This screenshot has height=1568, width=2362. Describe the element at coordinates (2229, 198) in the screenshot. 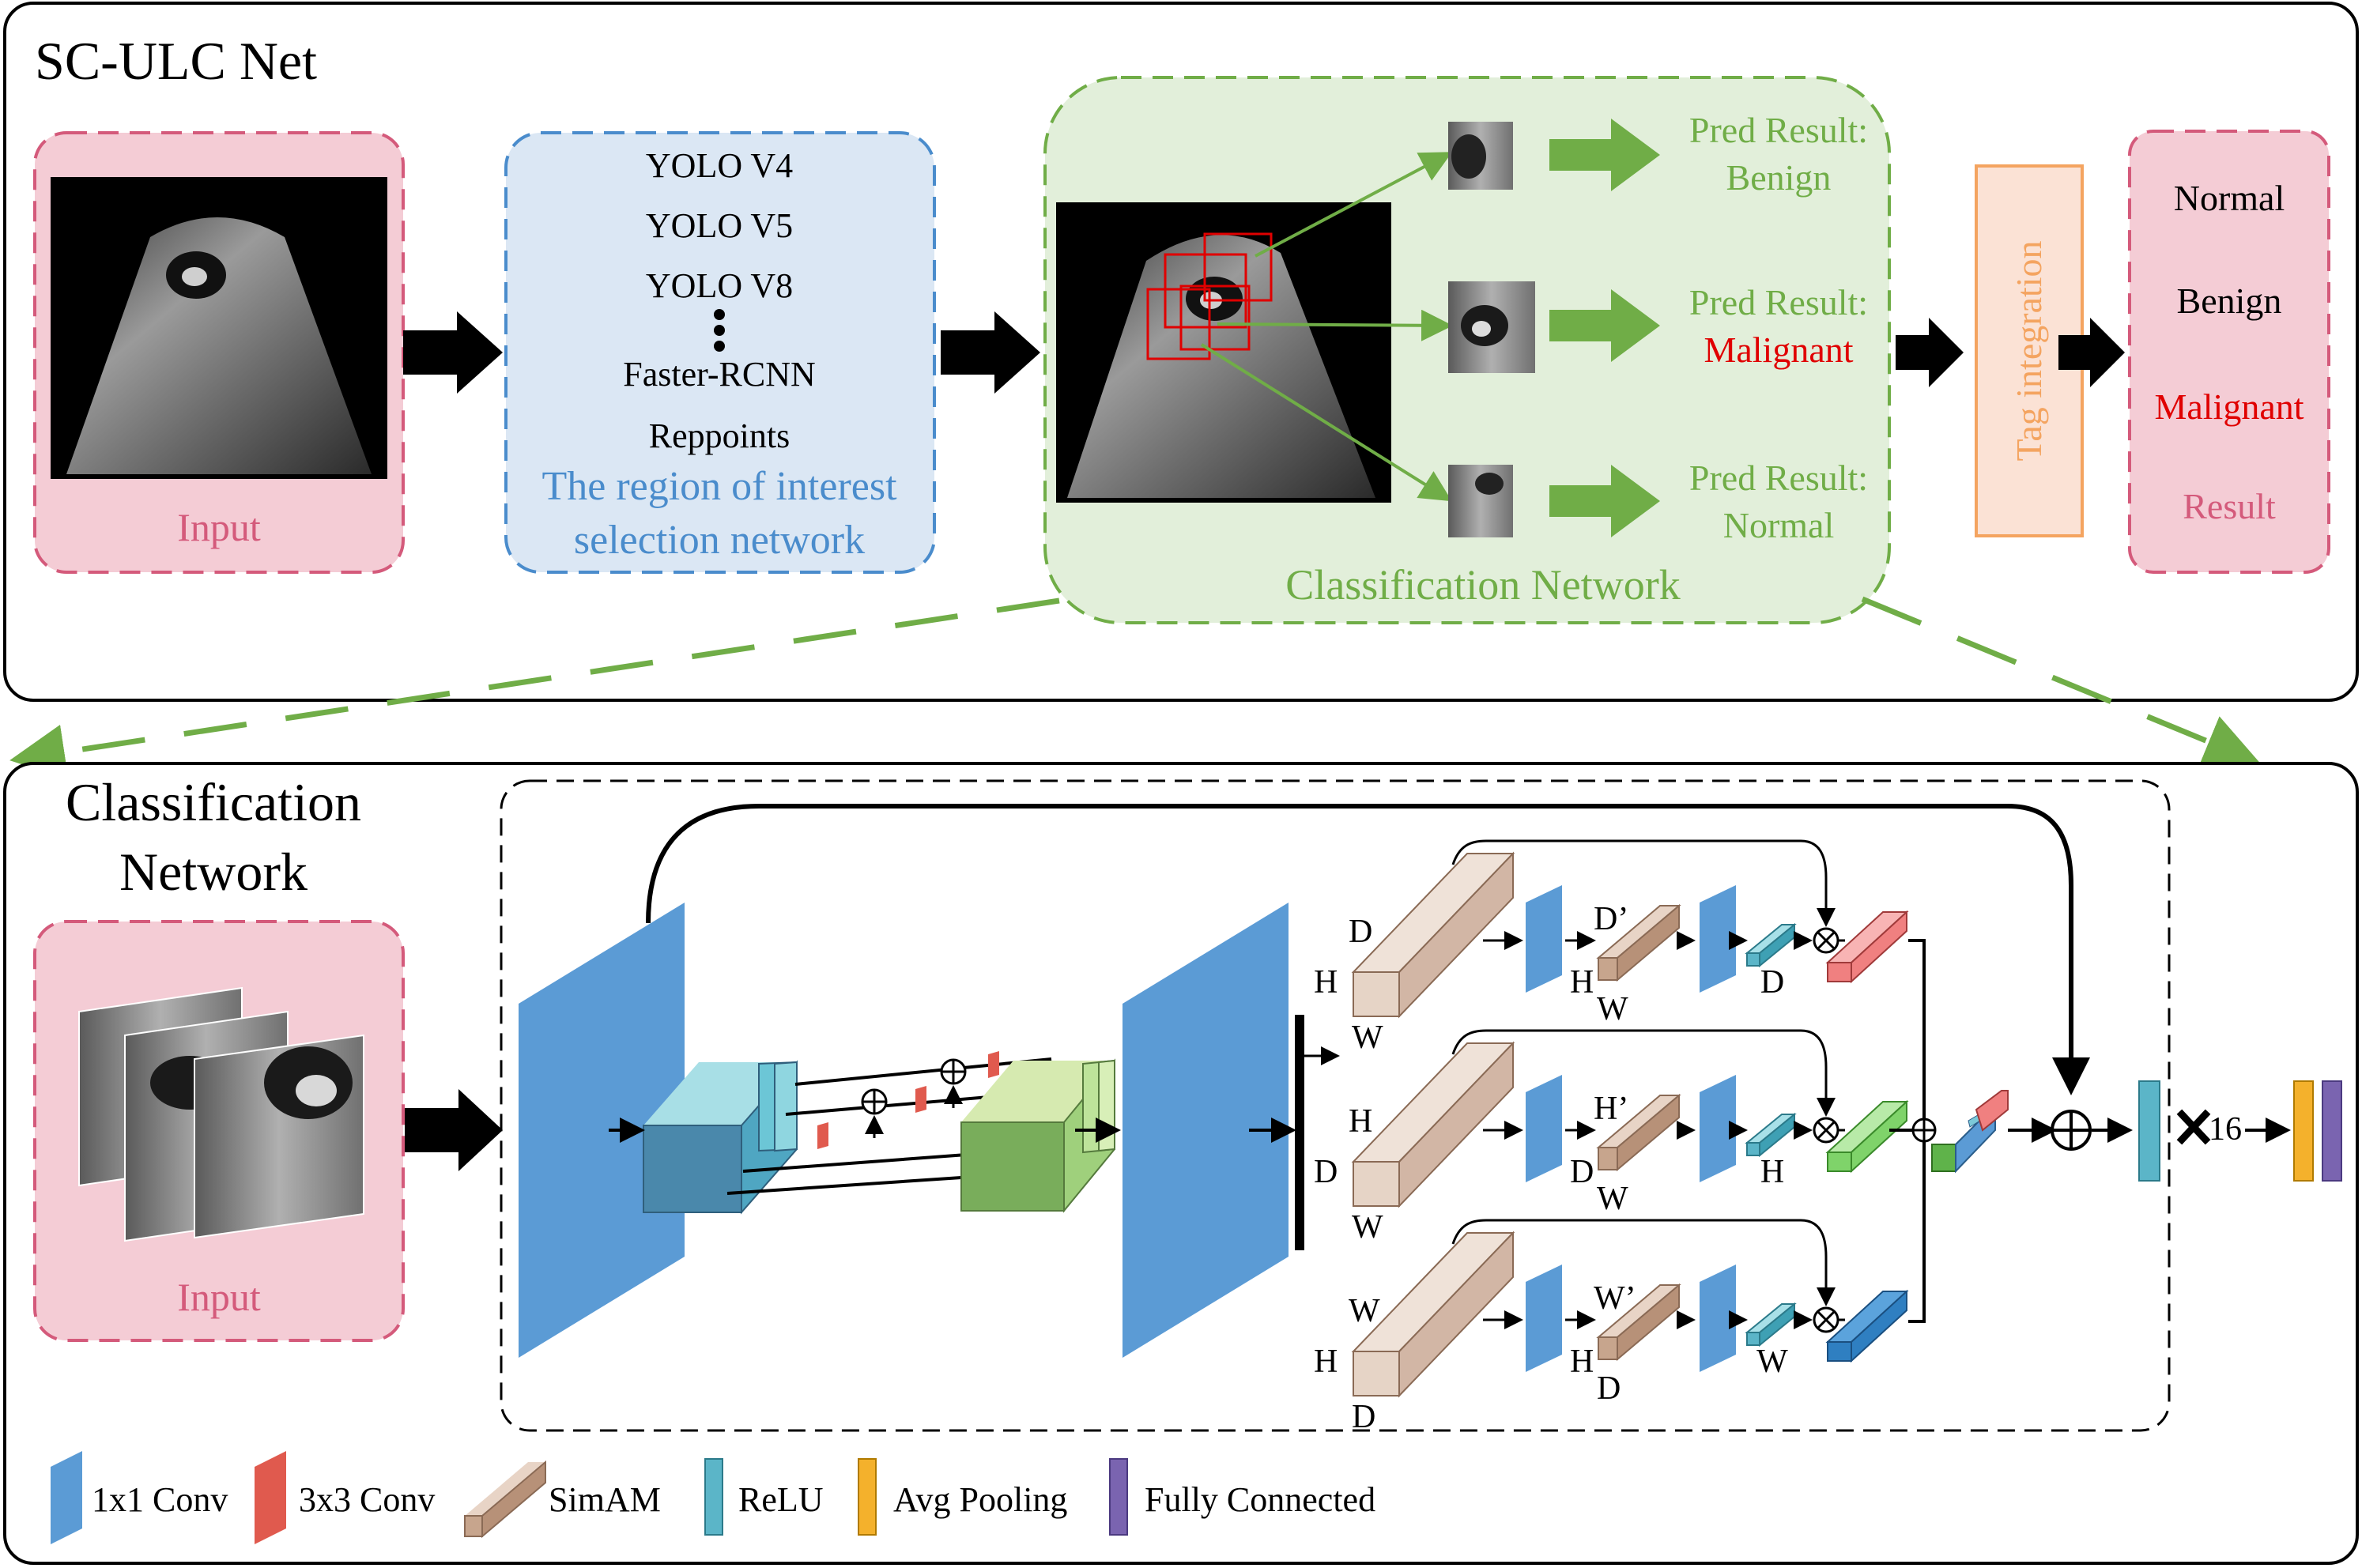

I see `result-normal: Normal` at that location.